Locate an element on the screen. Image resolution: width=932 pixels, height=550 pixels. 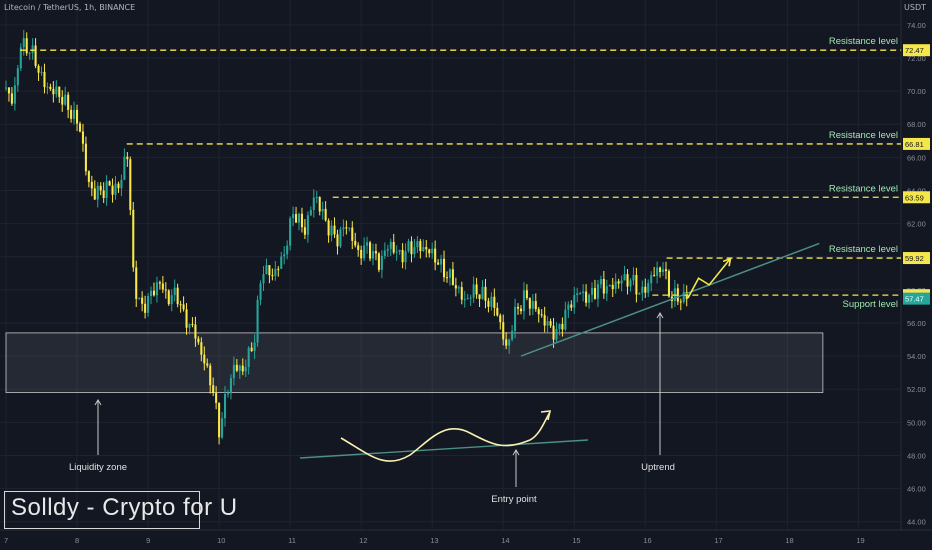
x-tick-label: 15 is located at coordinates (576, 540).